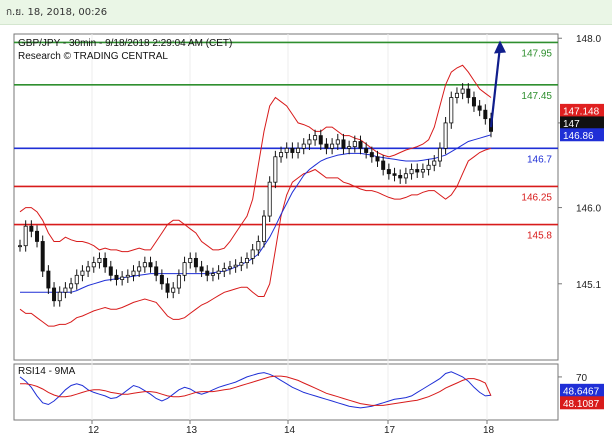 The height and width of the screenshot is (448, 612). What do you see at coordinates (192, 430) in the screenshot?
I see `x-tick-label: 13` at bounding box center [192, 430].